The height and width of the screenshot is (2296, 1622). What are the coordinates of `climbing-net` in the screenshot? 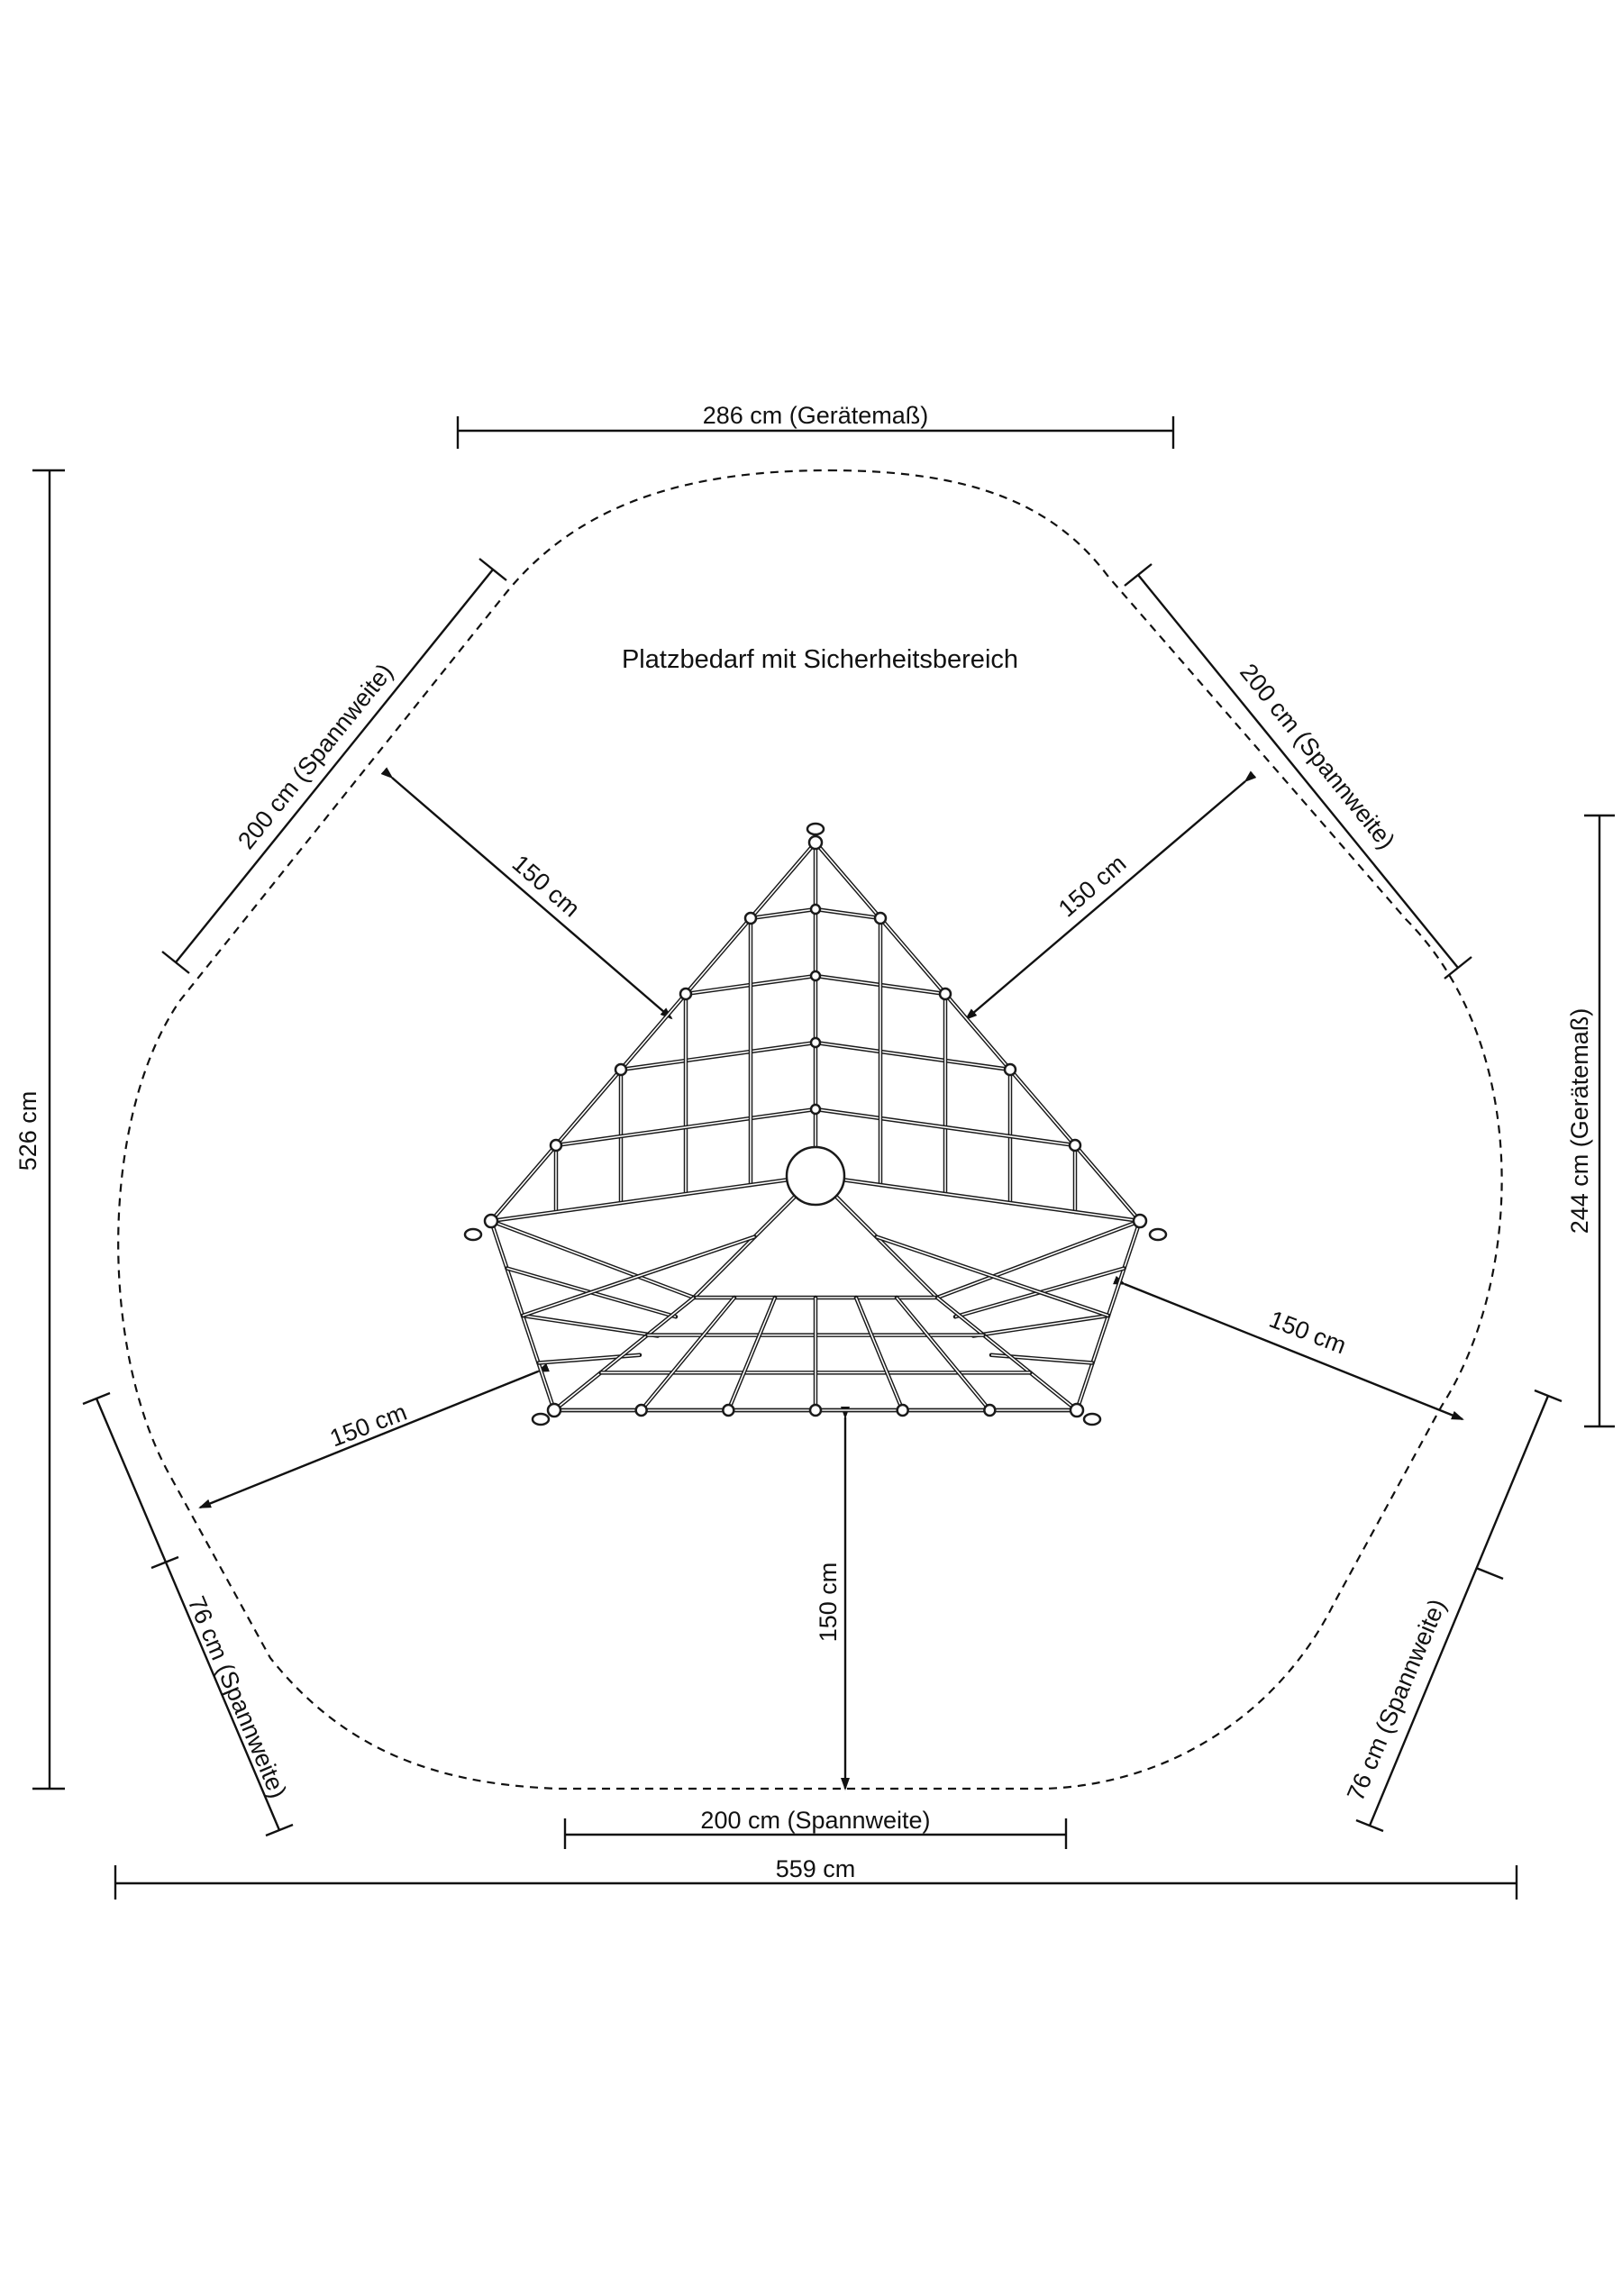 It's located at (815, 1124).